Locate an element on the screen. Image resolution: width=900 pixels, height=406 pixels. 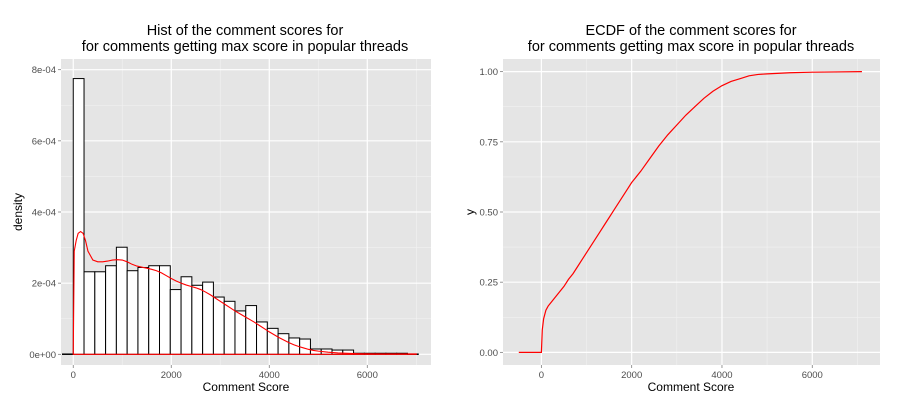
ecdf-x-tick-label: 6000 is located at coordinates (812, 375).